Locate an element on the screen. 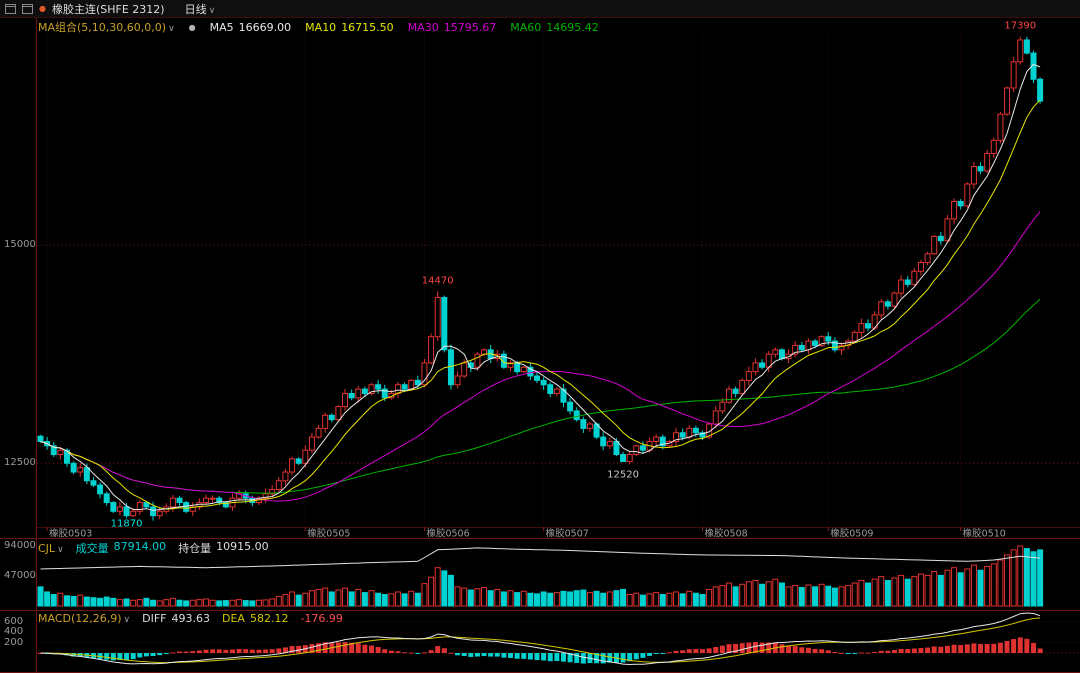 This screenshot has height=673, width=1080. period-label: 日线 is located at coordinates (195, 9).